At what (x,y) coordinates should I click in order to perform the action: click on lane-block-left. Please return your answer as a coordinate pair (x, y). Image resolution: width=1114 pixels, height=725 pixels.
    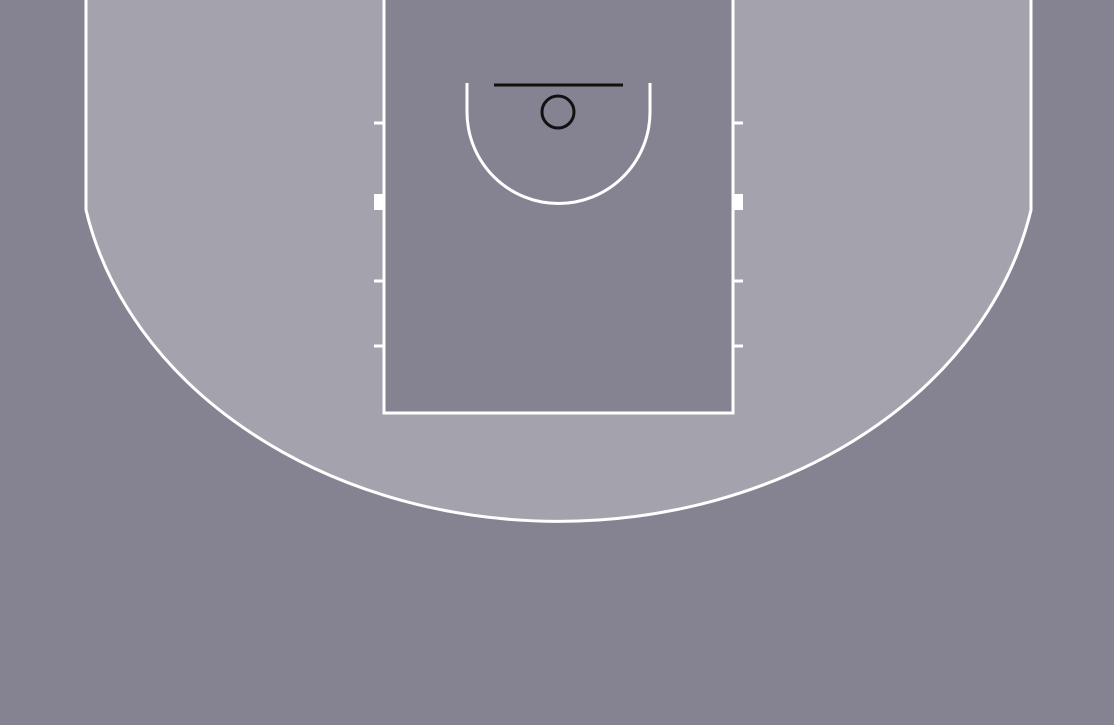
    Looking at the image, I should click on (379, 202).